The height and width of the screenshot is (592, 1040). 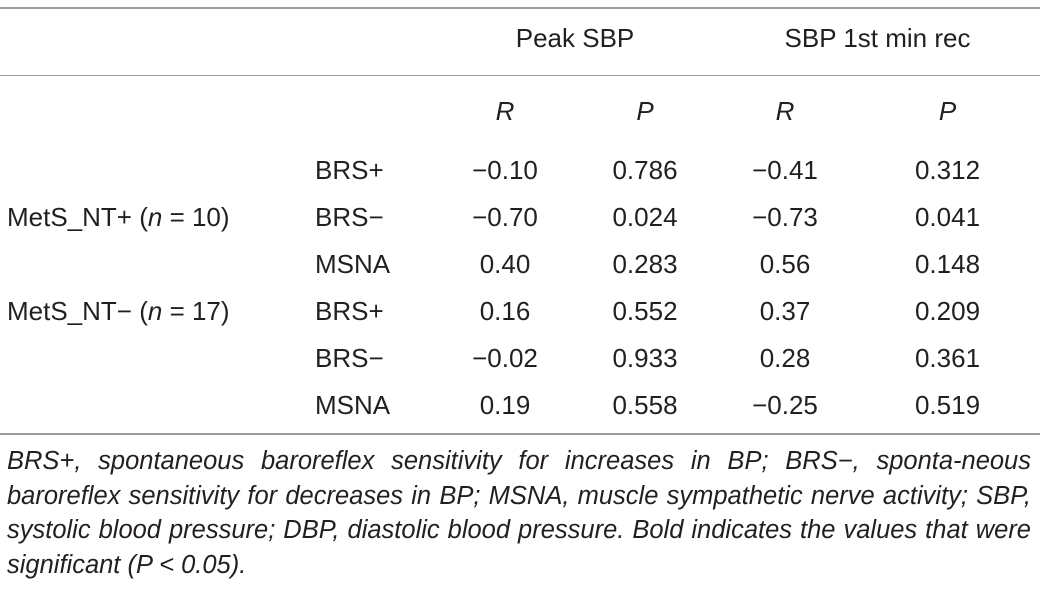 What do you see at coordinates (645, 357) in the screenshot?
I see `peak-p-value: 0.933` at bounding box center [645, 357].